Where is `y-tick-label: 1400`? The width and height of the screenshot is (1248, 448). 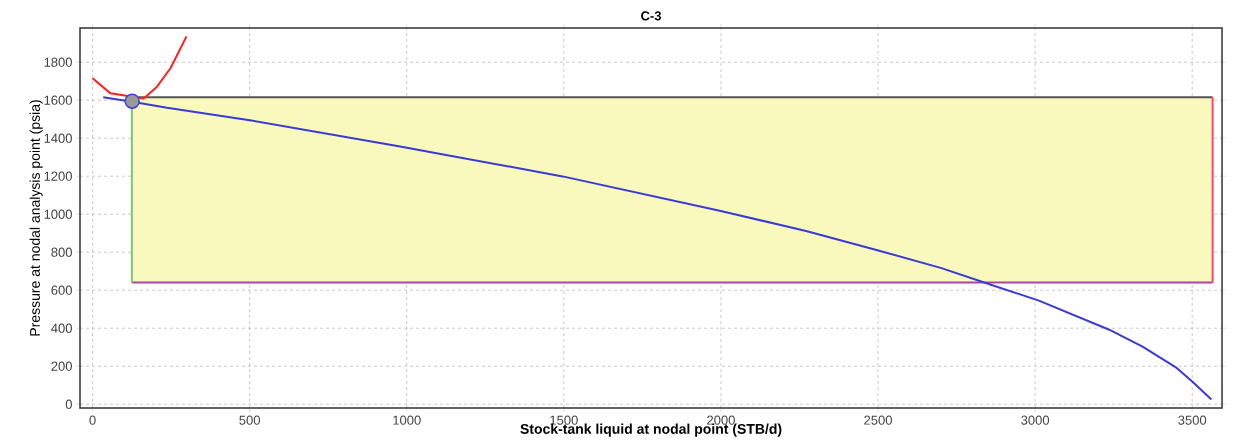 y-tick-label: 1400 is located at coordinates (58, 138).